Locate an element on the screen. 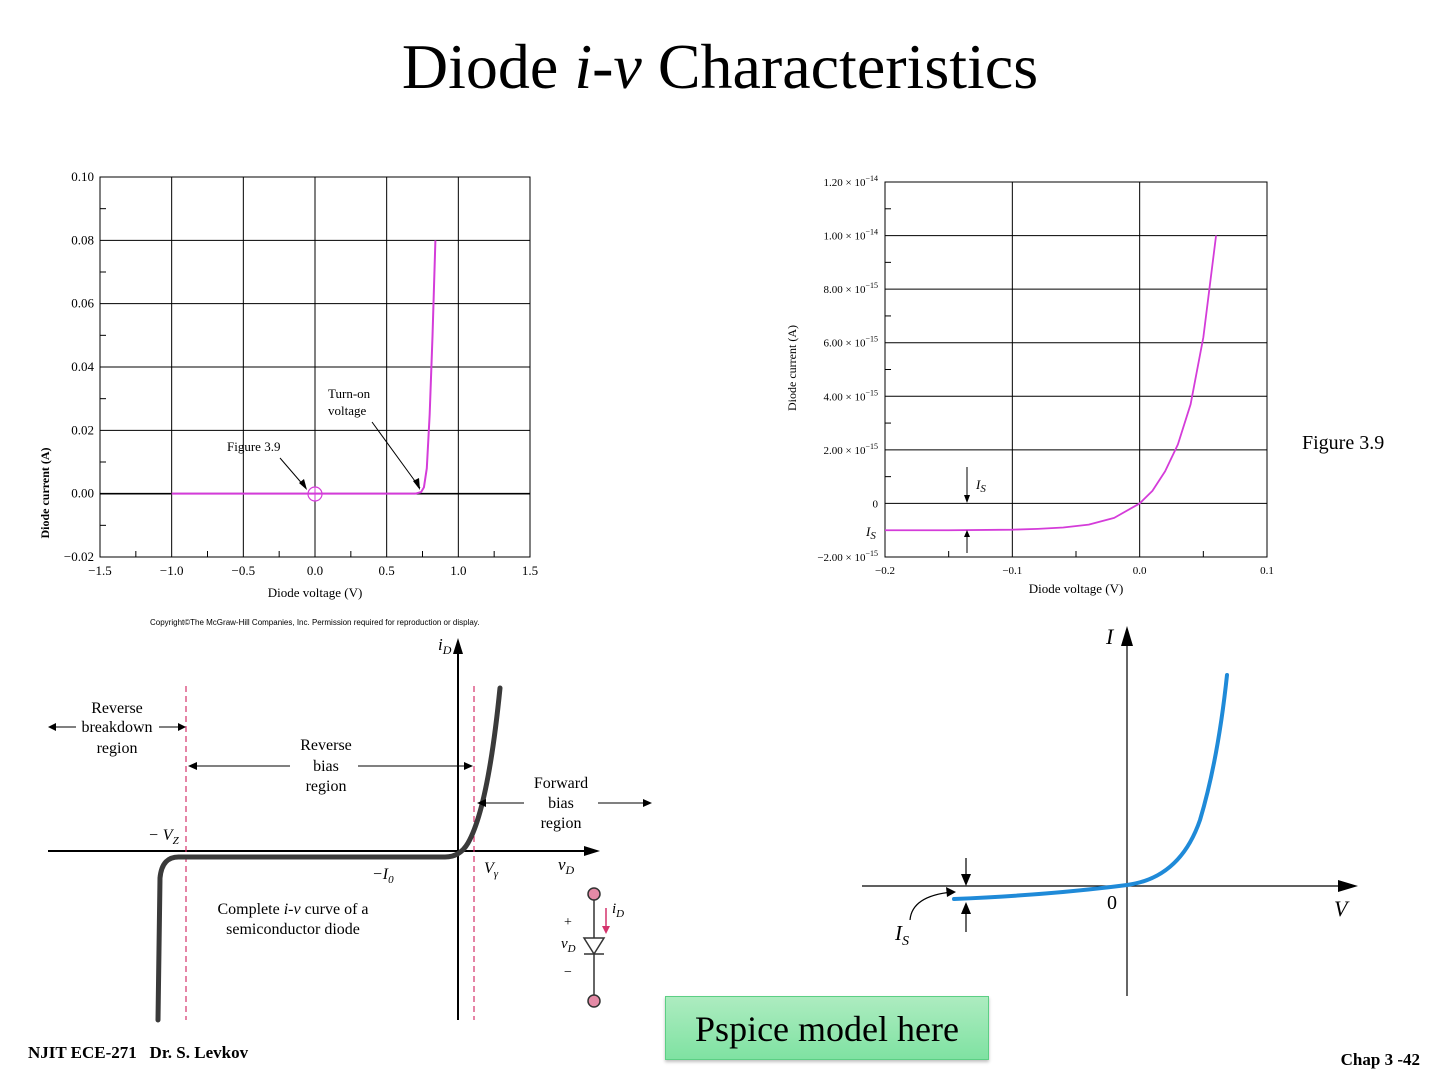 The height and width of the screenshot is (1080, 1440). chart2-series is located at coordinates (1051, 383).